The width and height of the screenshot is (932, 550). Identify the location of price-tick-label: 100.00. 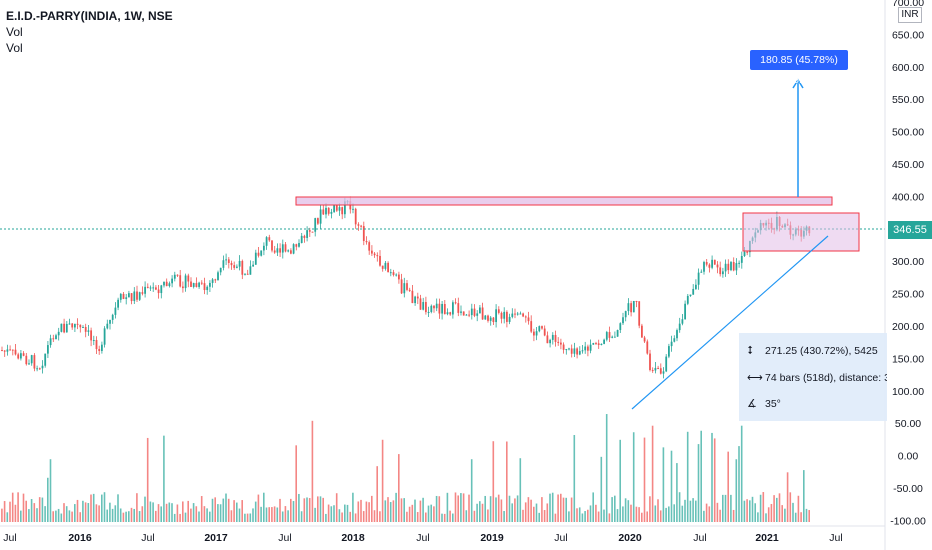
(908, 392).